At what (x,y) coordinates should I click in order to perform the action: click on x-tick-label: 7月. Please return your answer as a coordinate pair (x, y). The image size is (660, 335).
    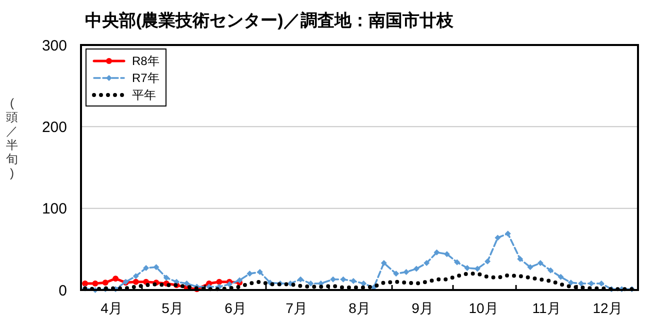
    Looking at the image, I should click on (297, 308).